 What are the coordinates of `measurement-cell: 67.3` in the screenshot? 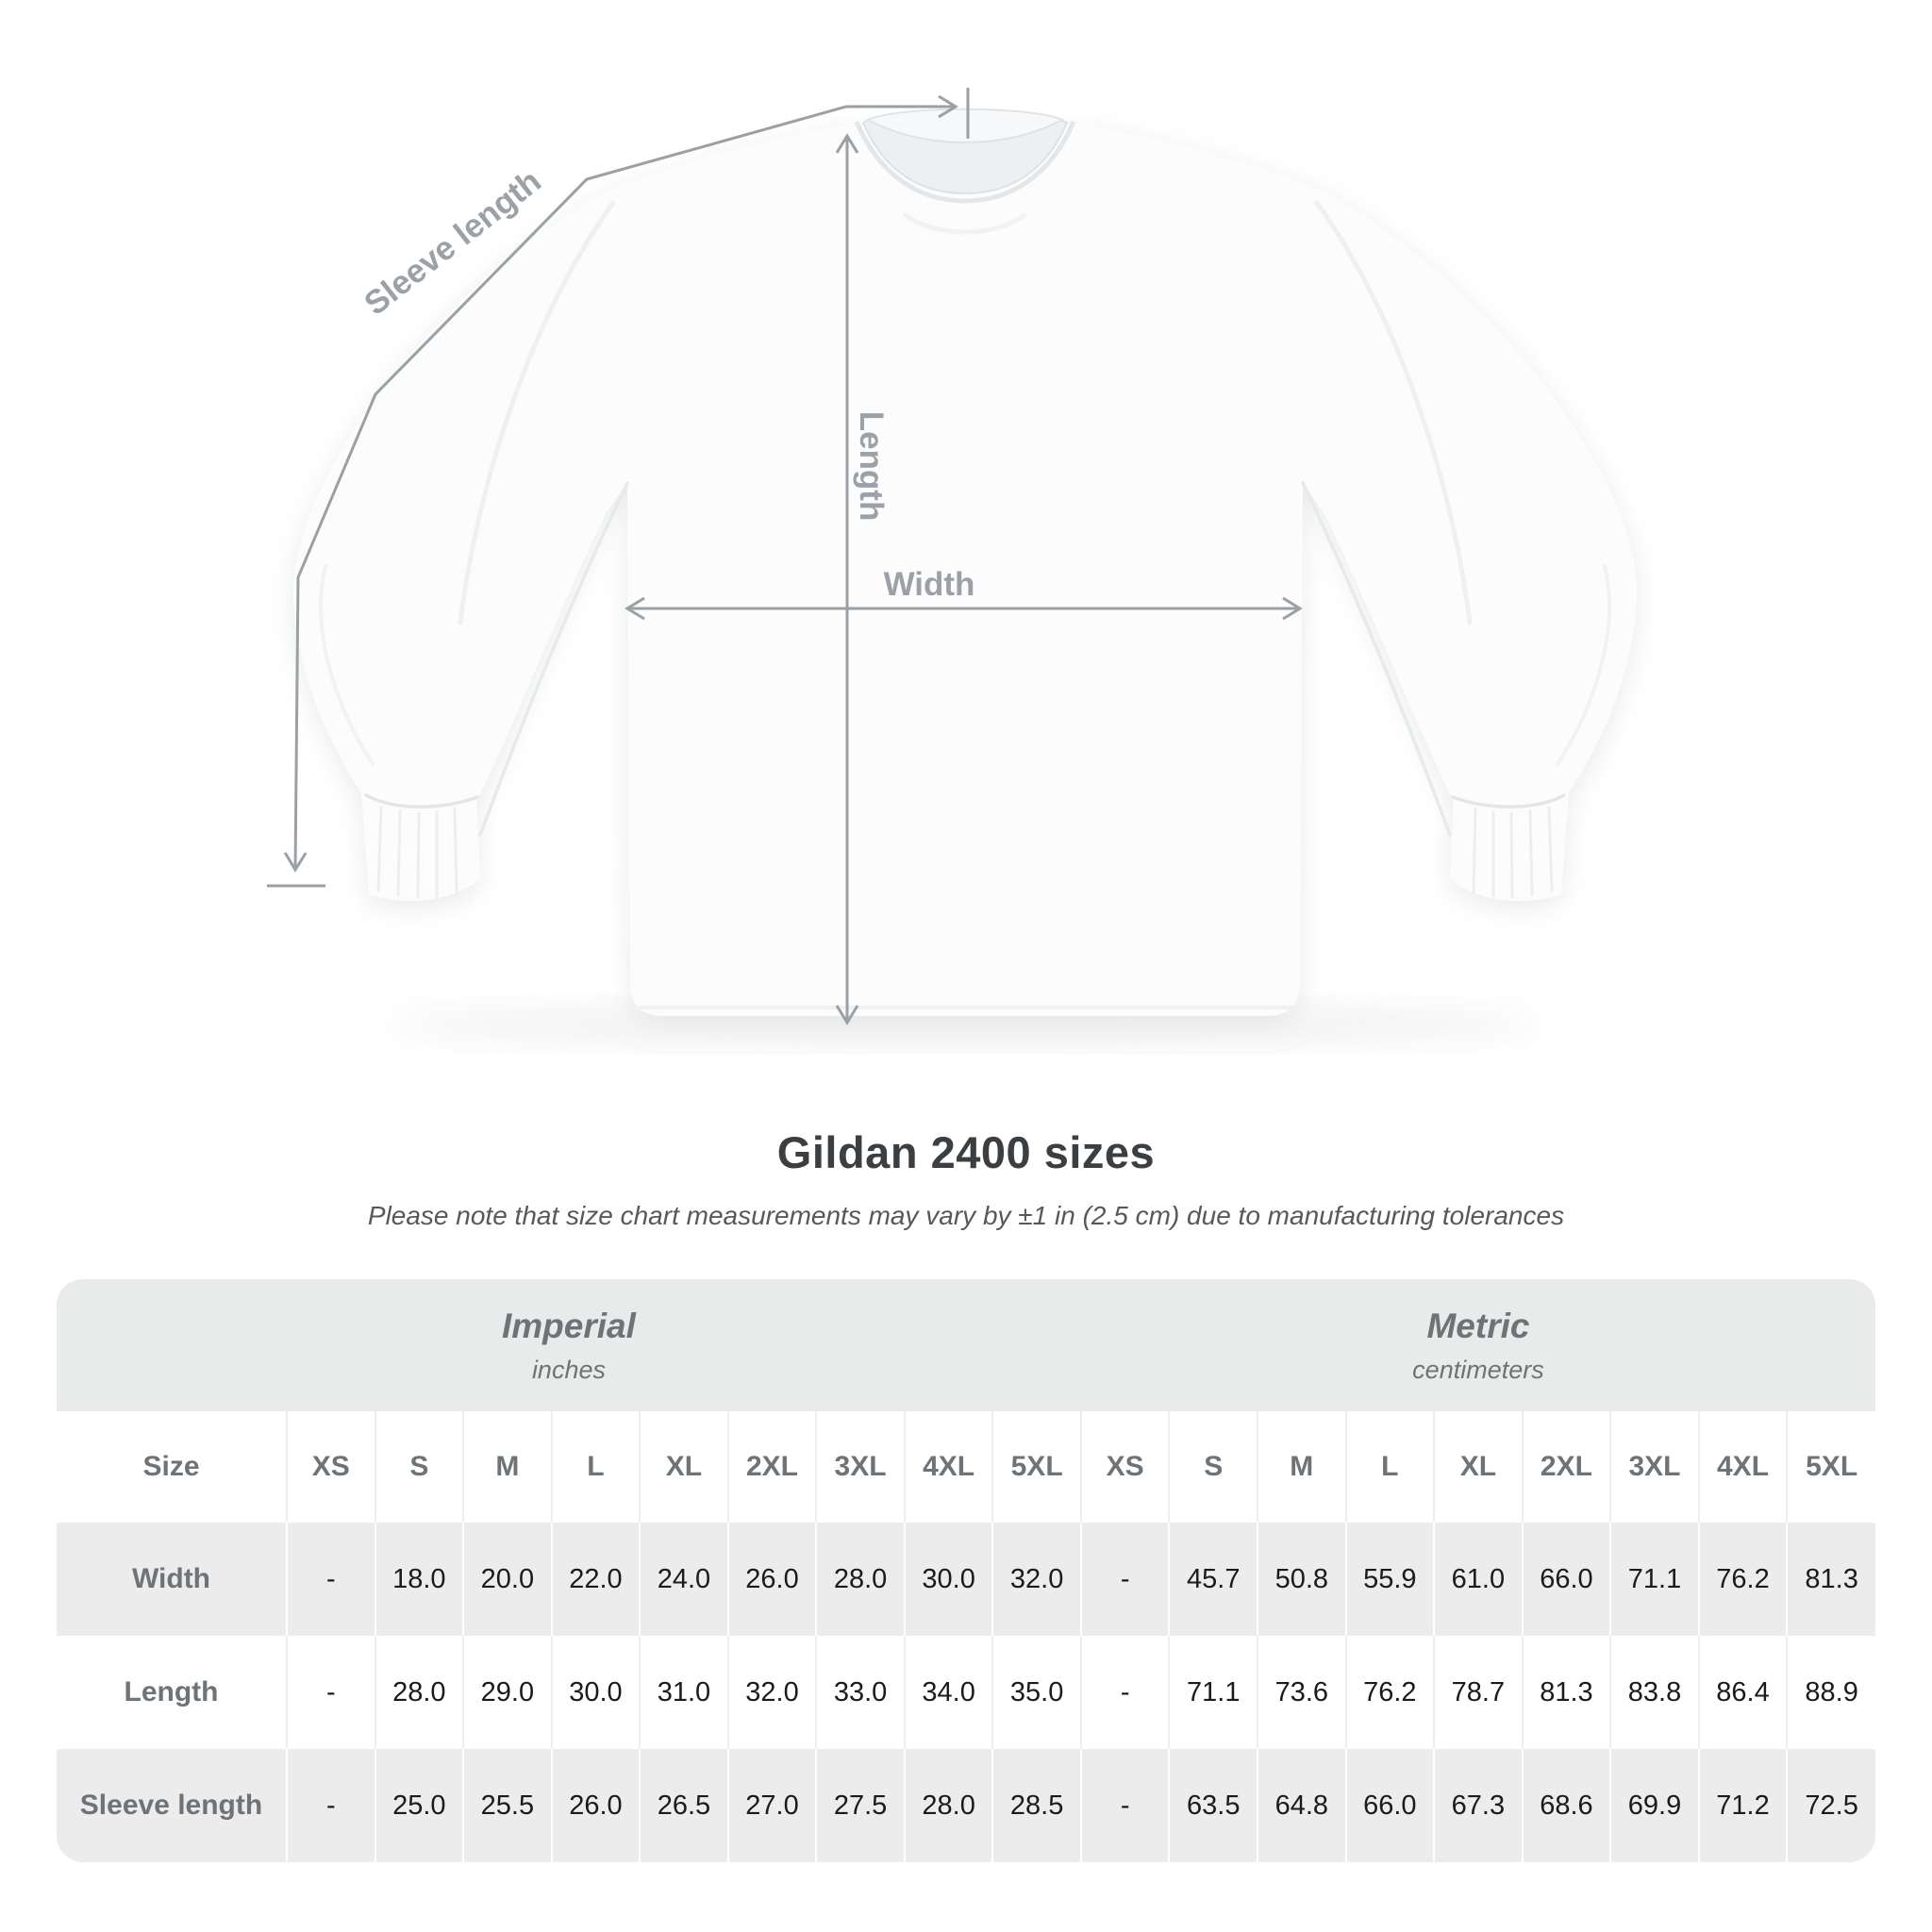 It's located at (1478, 1806).